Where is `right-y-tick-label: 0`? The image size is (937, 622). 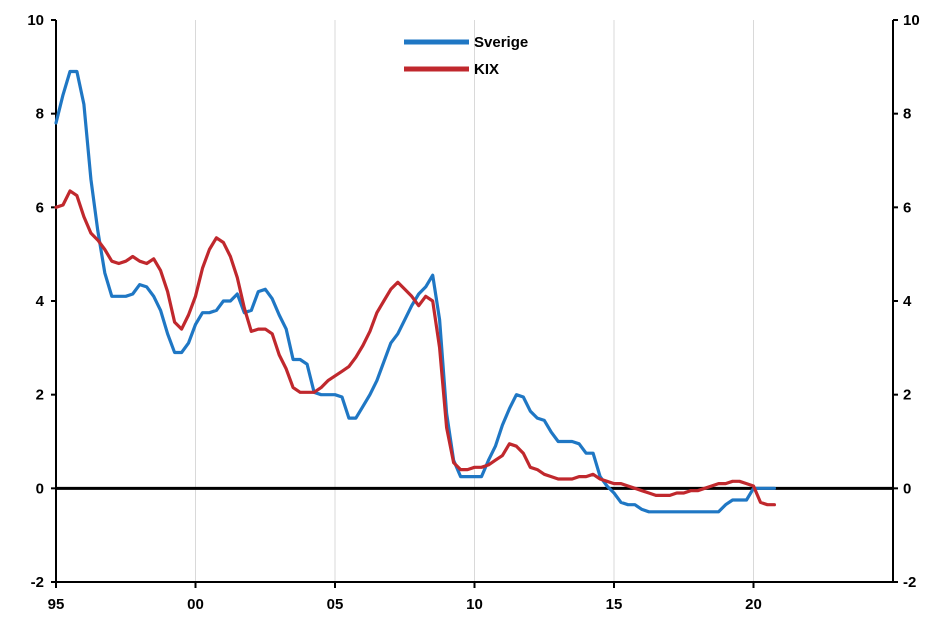
right-y-tick-label: 0 is located at coordinates (907, 488).